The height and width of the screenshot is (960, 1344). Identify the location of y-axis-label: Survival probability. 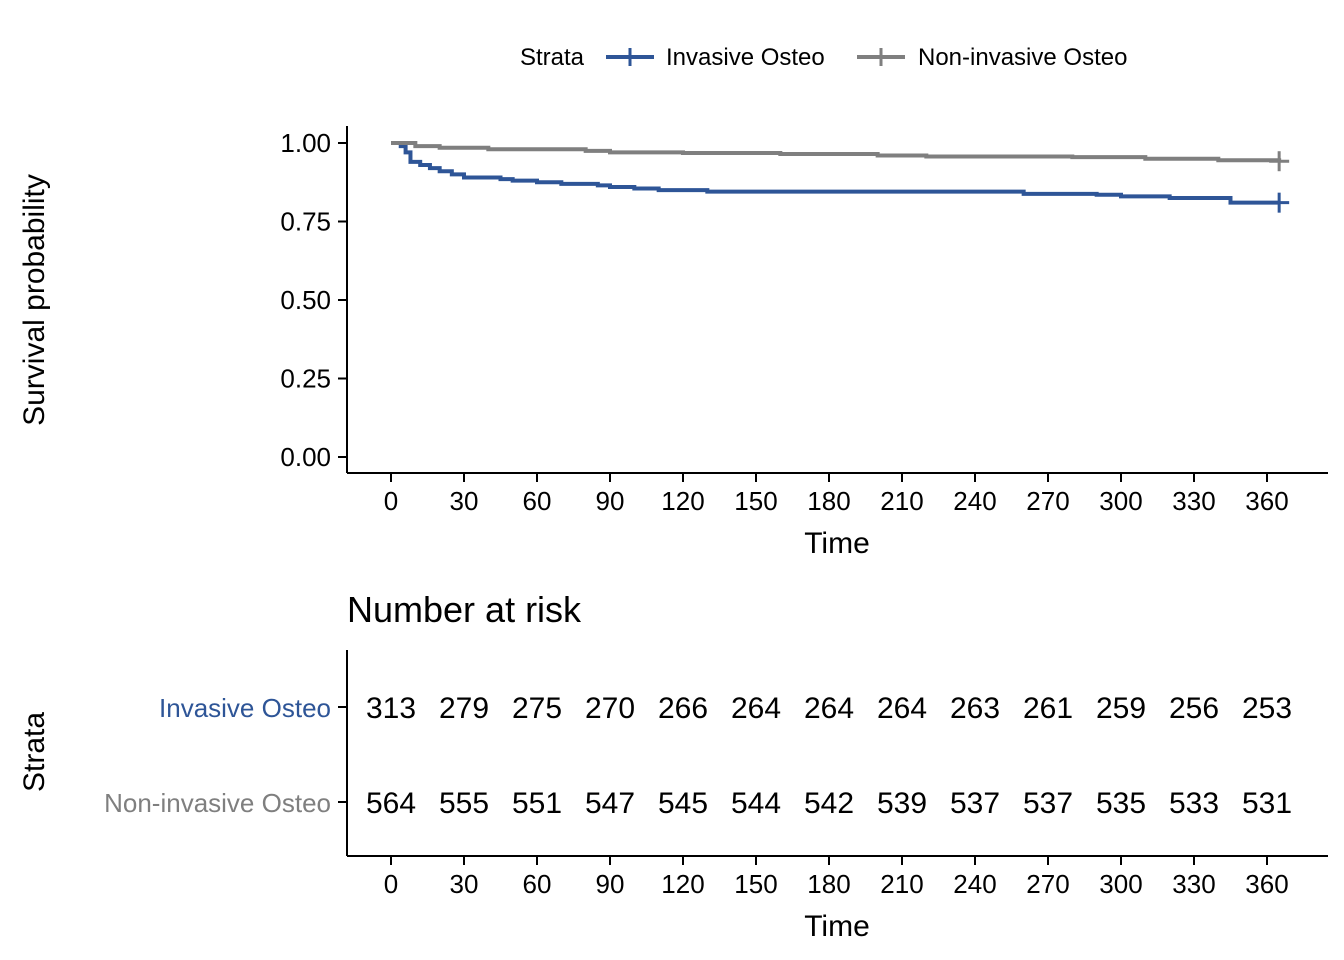
(34, 300).